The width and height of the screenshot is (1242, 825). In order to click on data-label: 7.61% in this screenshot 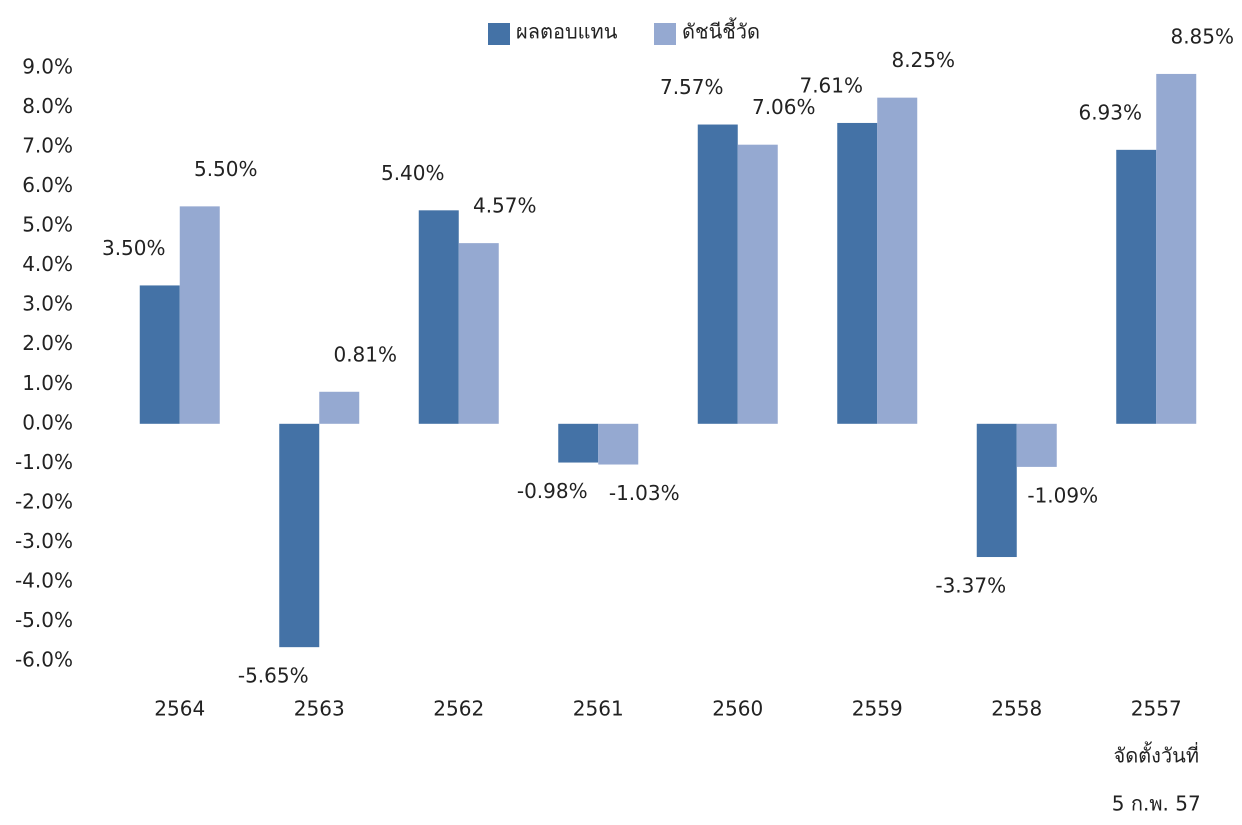, I will do `click(831, 85)`.